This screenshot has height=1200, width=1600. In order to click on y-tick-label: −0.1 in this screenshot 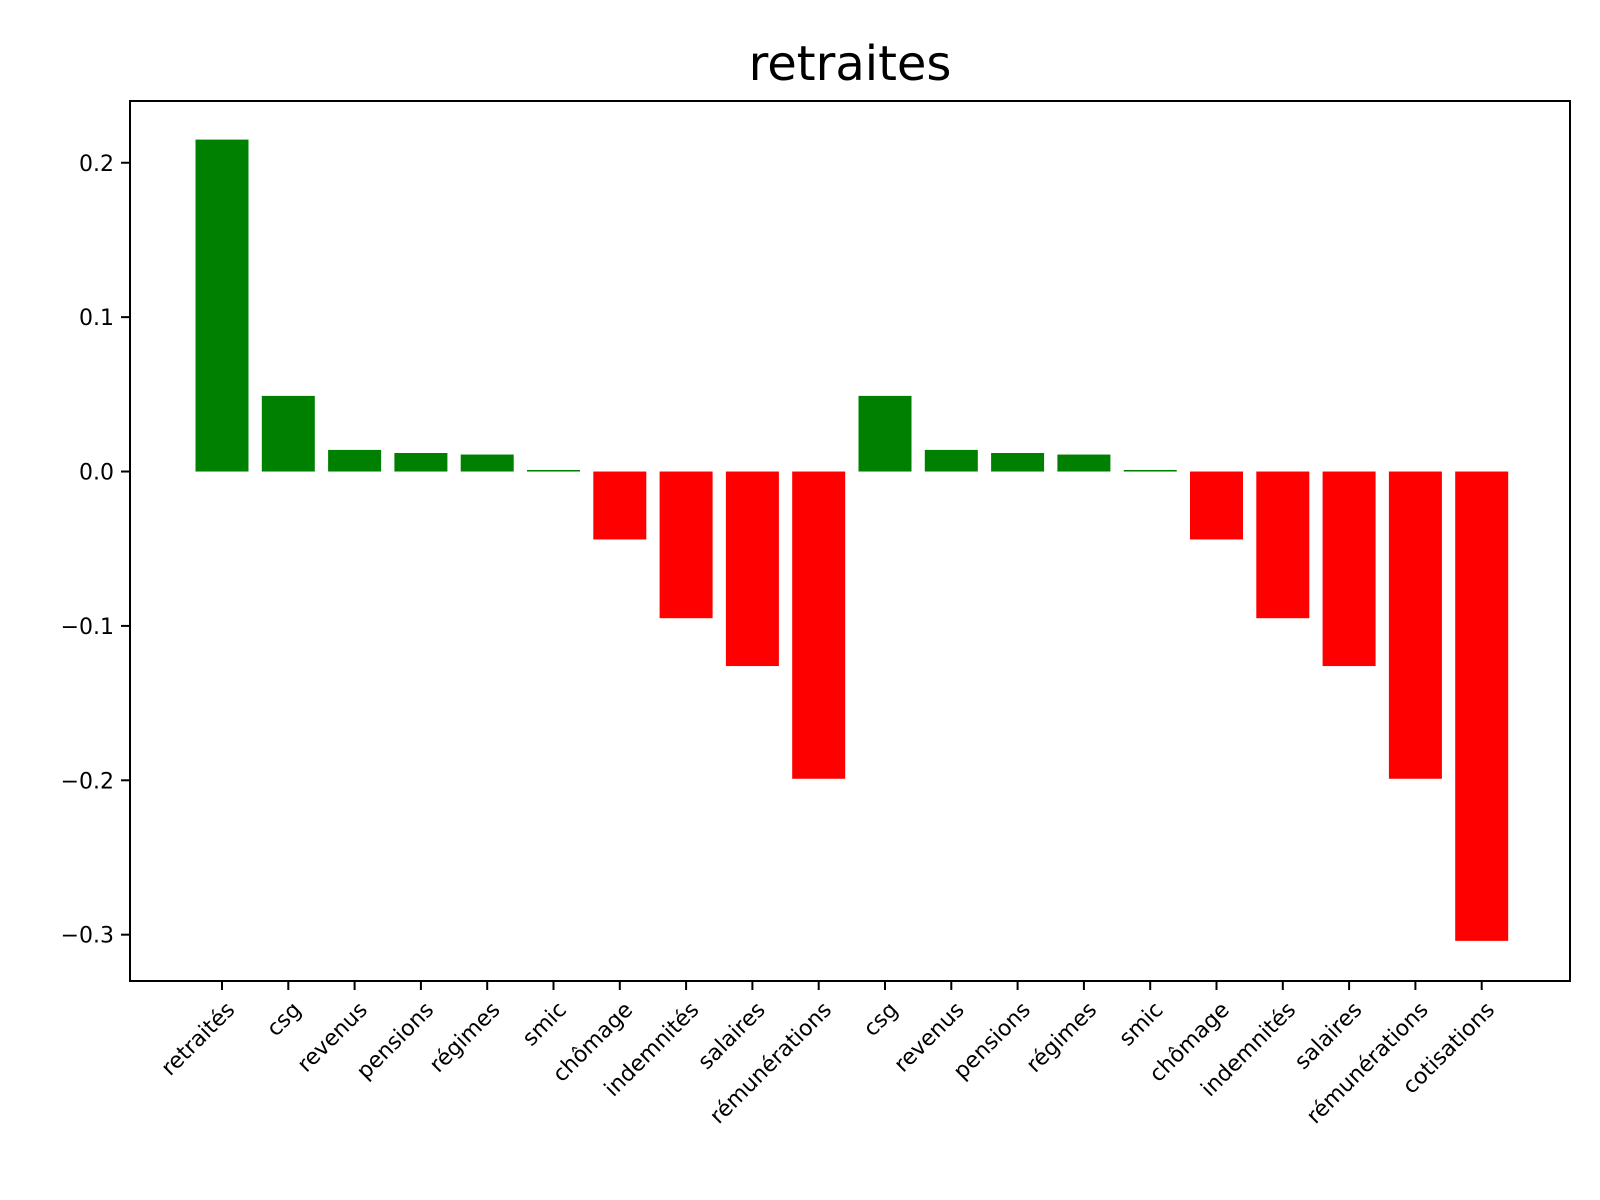, I will do `click(87, 627)`.